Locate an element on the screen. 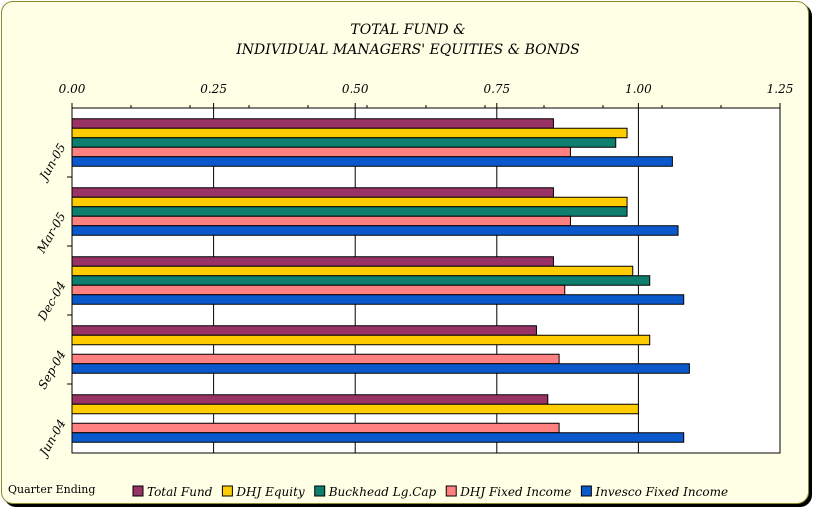 Image resolution: width=814 pixels, height=509 pixels. y-axis-ticks: Jun-05 Mar-05 Dec-04 Sep-04 Jun-04 is located at coordinates (53, 301).